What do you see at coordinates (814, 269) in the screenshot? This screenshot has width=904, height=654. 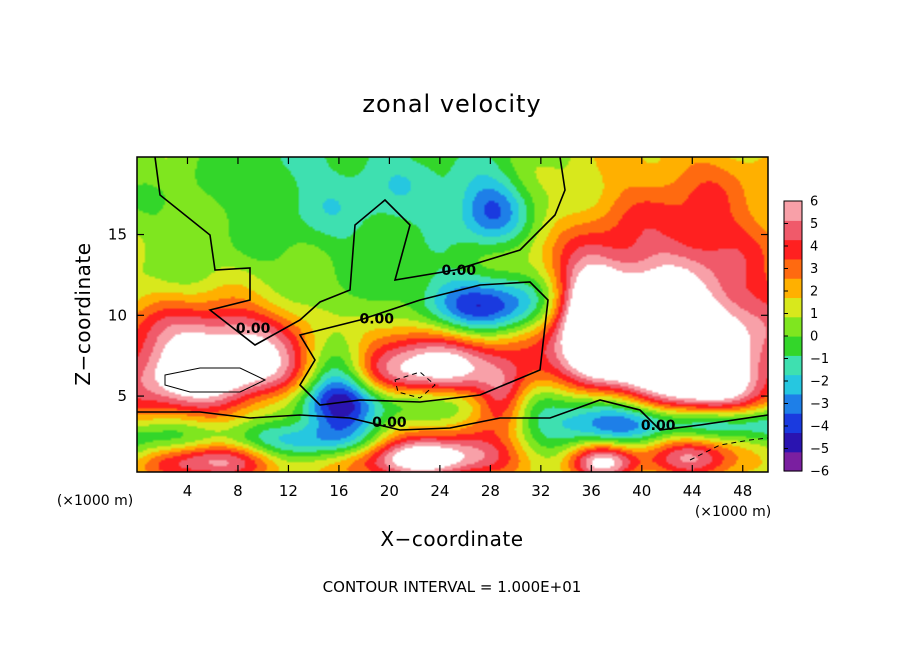 I see `colorbar-tick-label: 3` at bounding box center [814, 269].